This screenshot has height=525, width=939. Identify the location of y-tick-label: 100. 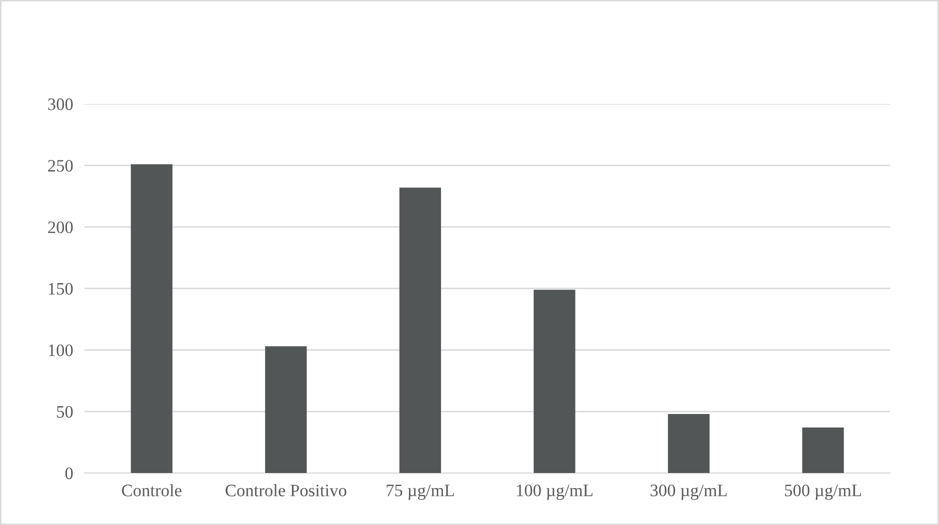
(60, 350).